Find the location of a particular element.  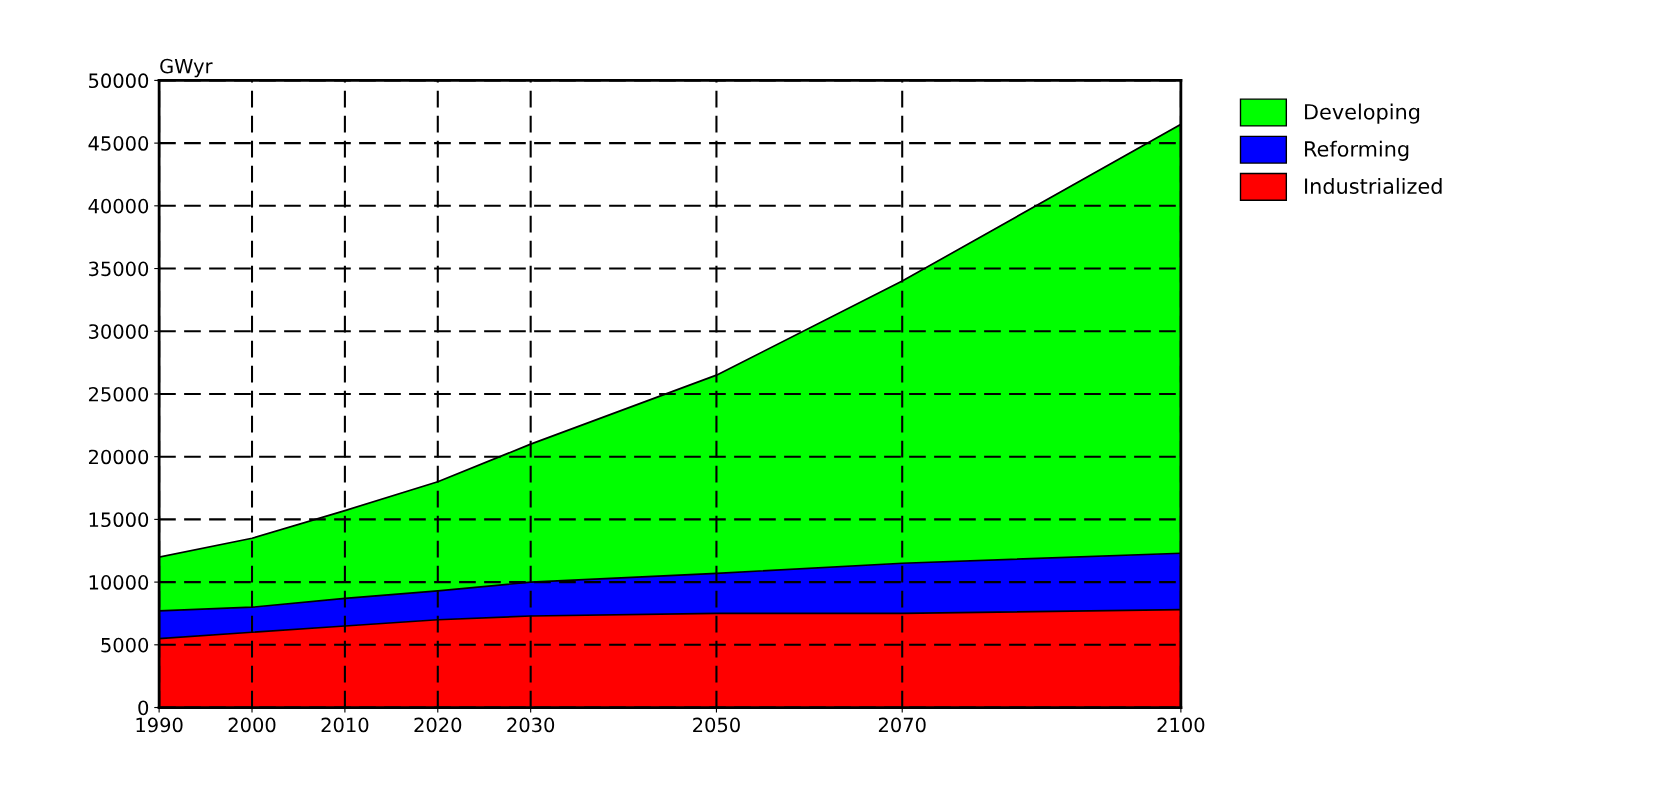

x-tick-label: 2020 is located at coordinates (438, 725).